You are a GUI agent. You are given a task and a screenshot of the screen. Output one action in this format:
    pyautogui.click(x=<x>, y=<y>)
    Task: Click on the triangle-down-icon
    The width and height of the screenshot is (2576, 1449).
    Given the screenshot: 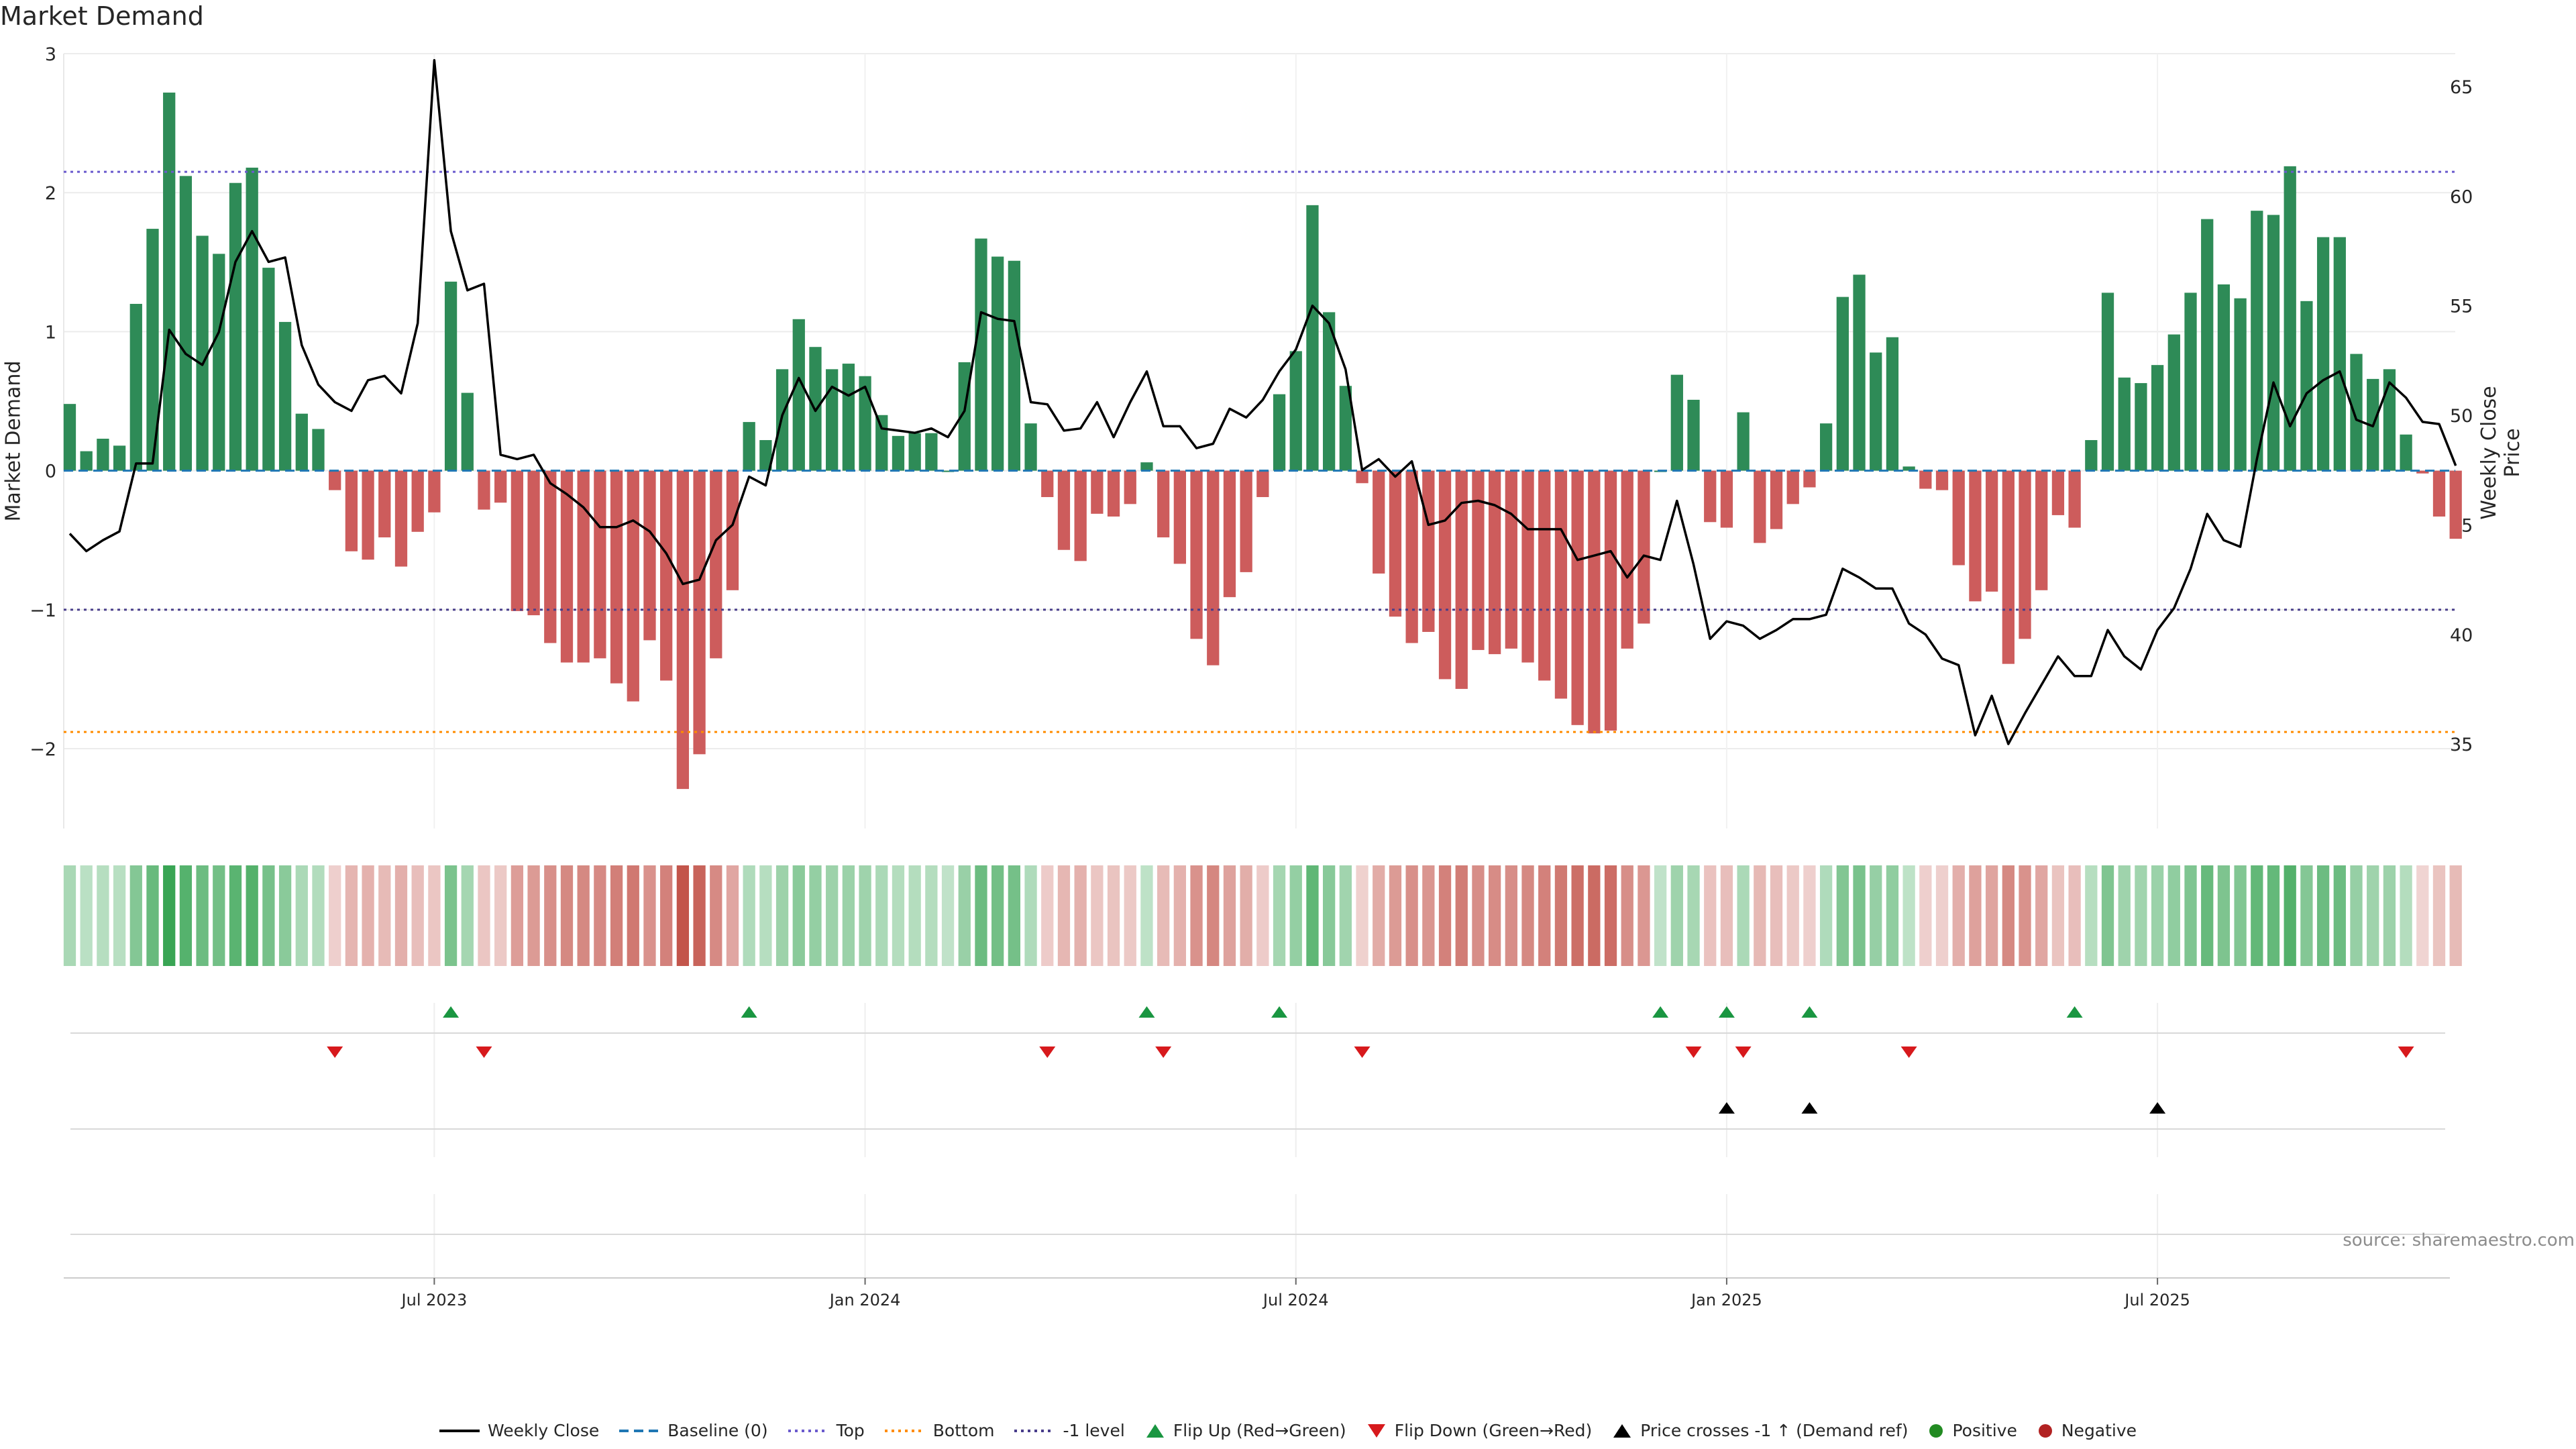 What is the action you would take?
    pyautogui.click(x=1376, y=1431)
    